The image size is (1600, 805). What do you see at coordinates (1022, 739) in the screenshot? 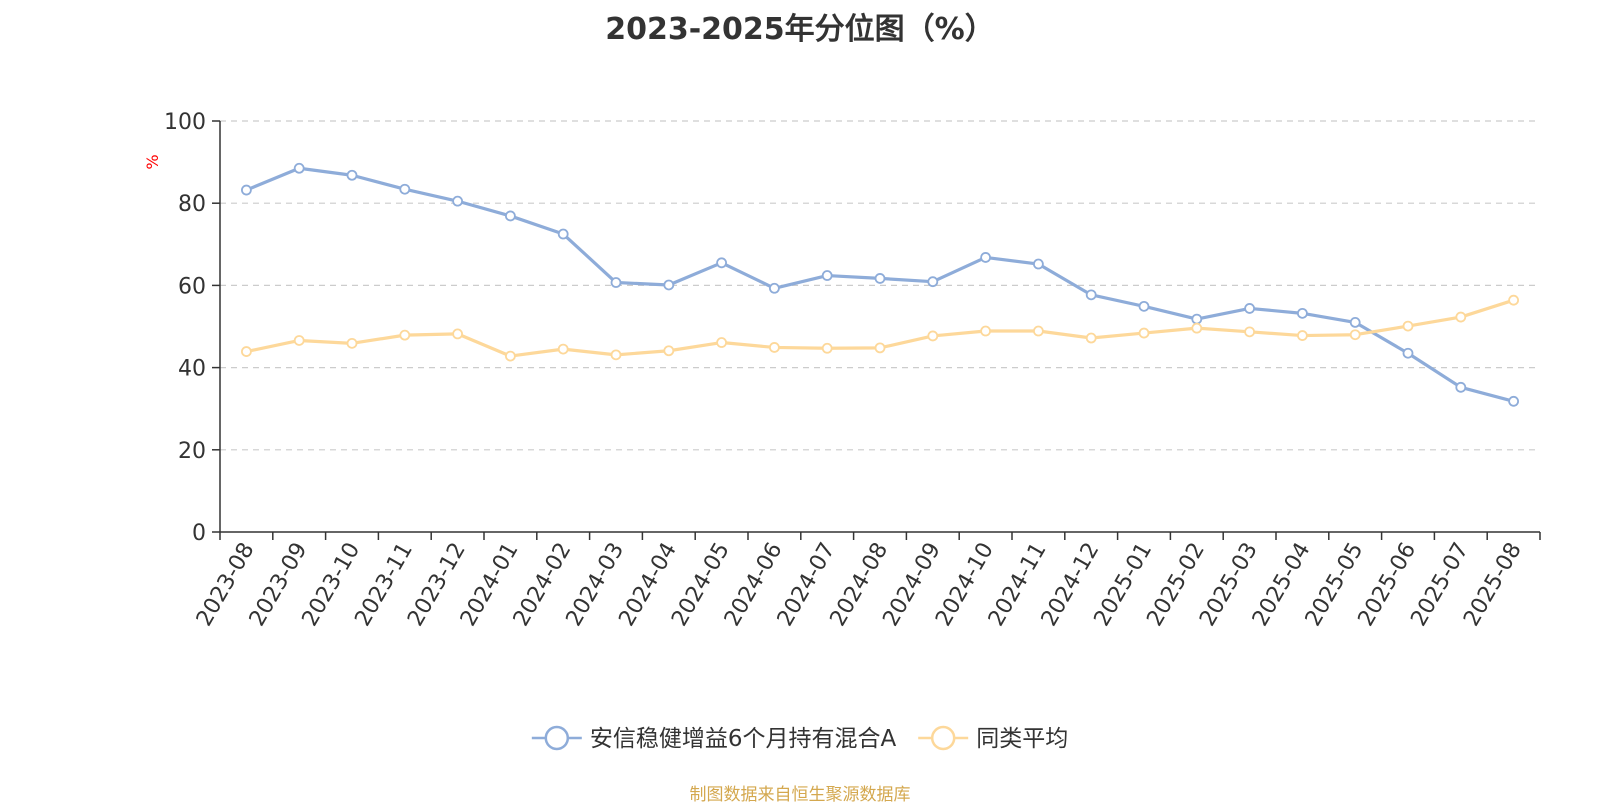
I see `legend-label-1: 同类平均` at bounding box center [1022, 739].